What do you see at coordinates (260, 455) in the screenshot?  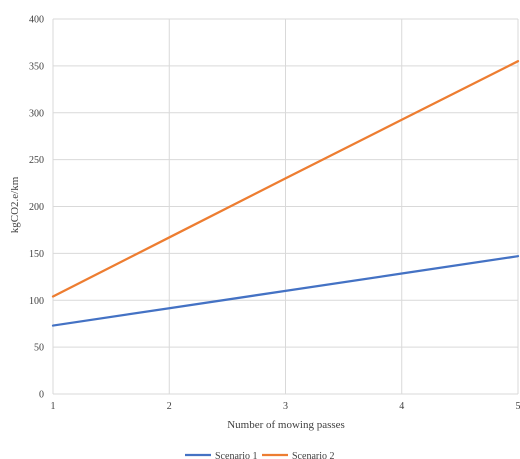 I see `legend: Scenario 1 Scenario 2` at bounding box center [260, 455].